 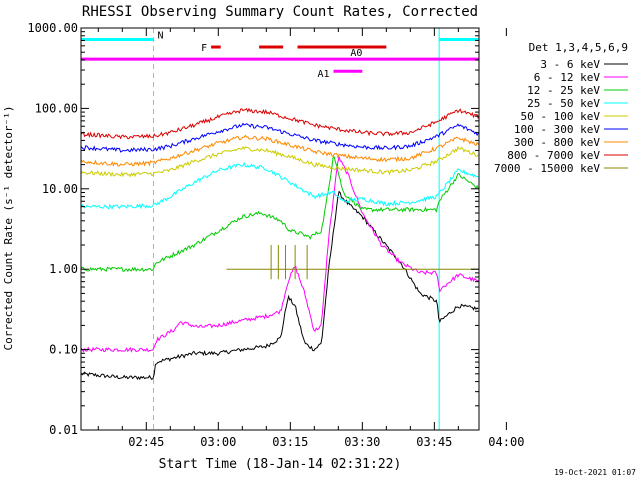 What do you see at coordinates (279, 137) in the screenshot?
I see `series-line-100-300-kev` at bounding box center [279, 137].